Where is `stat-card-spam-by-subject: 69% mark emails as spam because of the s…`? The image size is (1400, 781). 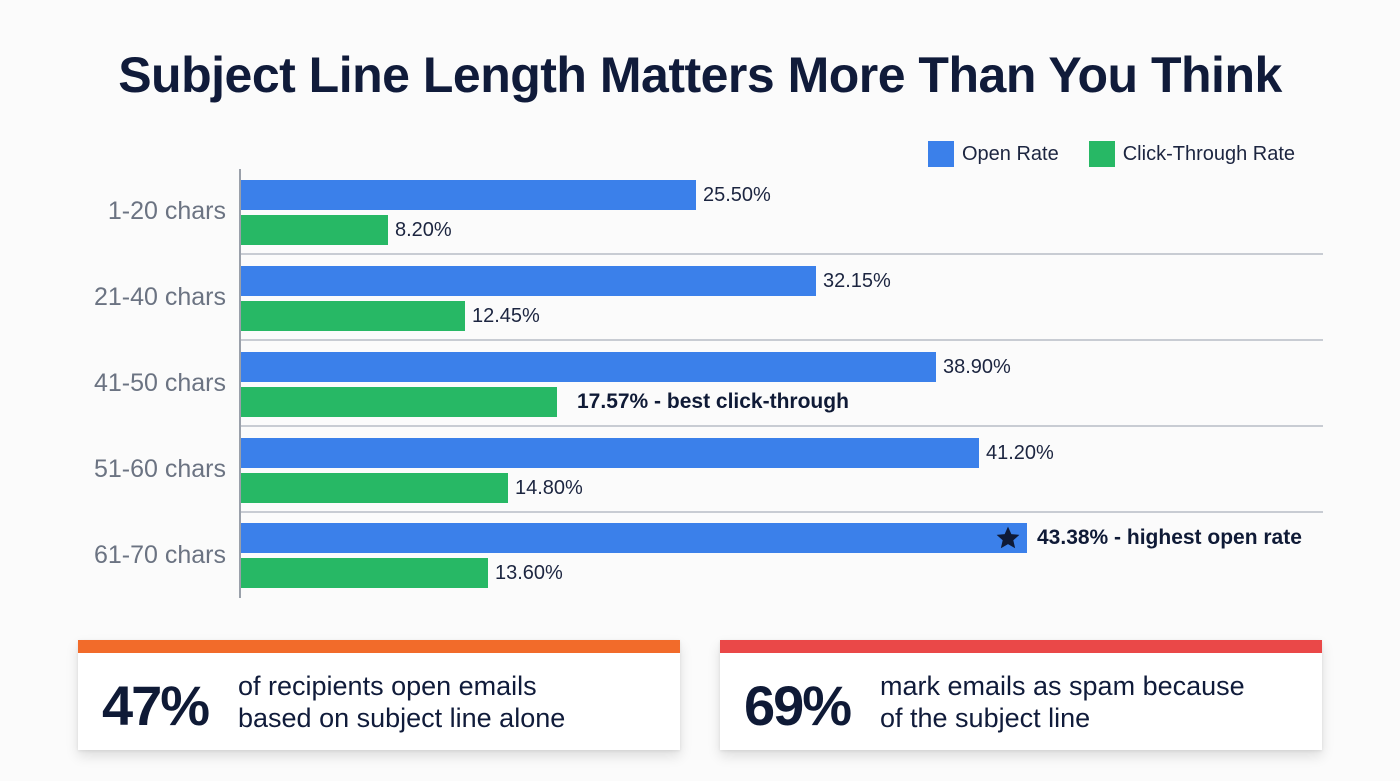 stat-card-spam-by-subject: 69% mark emails as spam because of the s… is located at coordinates (1021, 695).